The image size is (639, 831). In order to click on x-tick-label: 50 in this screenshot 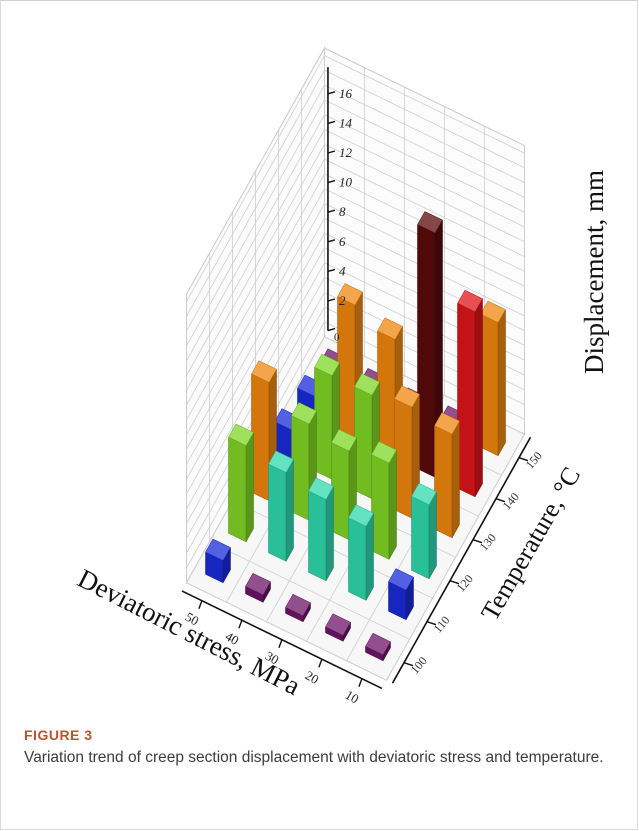, I will do `click(192, 618)`.